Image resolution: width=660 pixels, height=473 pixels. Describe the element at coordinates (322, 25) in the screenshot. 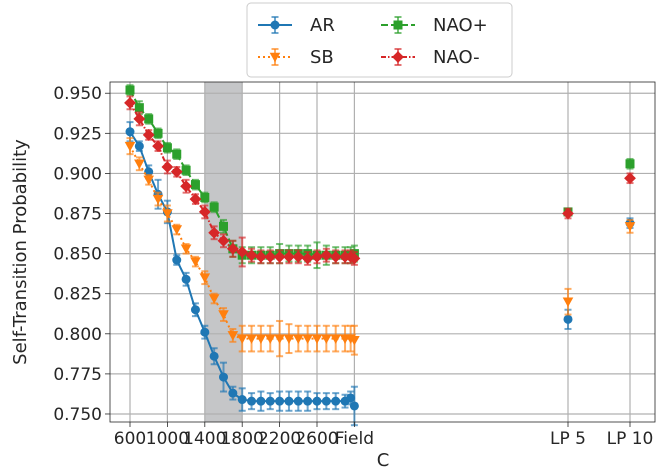

I see `legend-label-ar: AR` at that location.